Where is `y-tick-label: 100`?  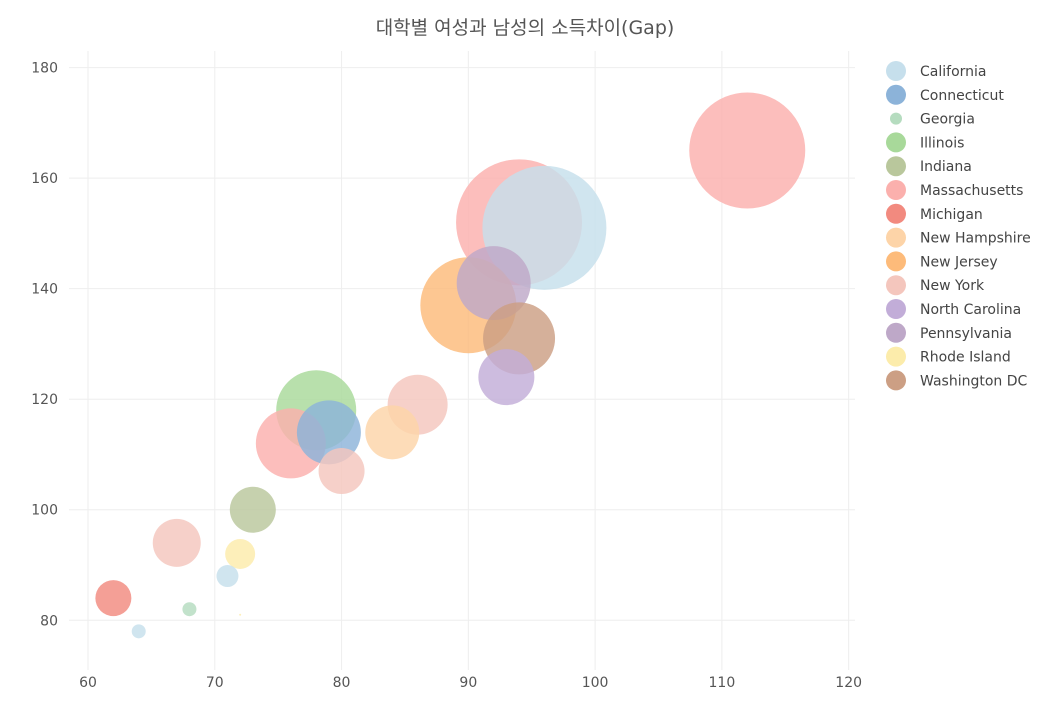 y-tick-label: 100 is located at coordinates (44, 511).